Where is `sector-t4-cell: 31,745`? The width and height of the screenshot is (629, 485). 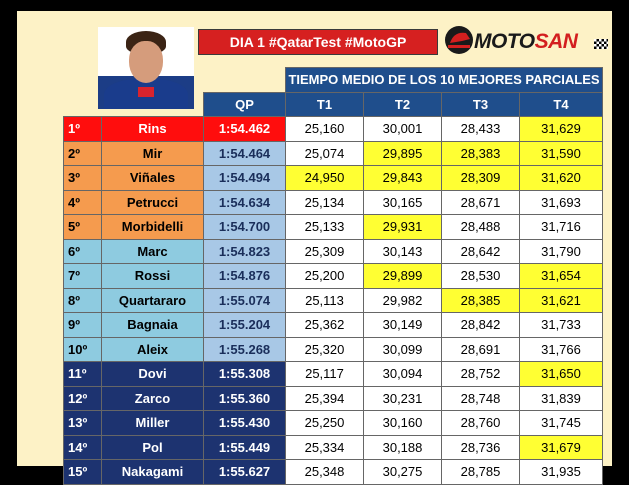 sector-t4-cell: 31,745 is located at coordinates (561, 423).